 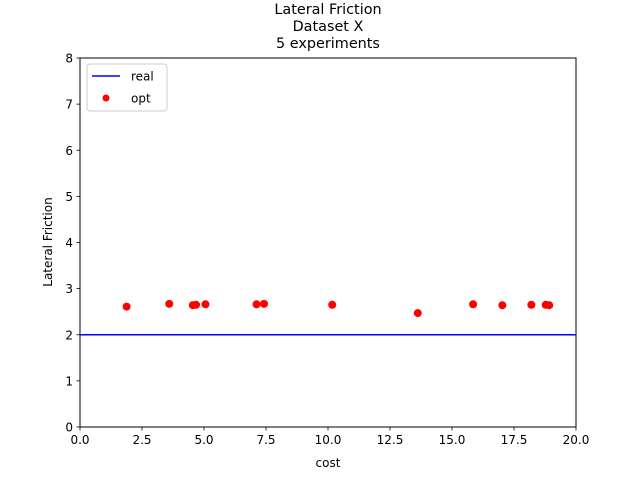 I want to click on x-tick-label: 0.0, so click(x=79, y=440).